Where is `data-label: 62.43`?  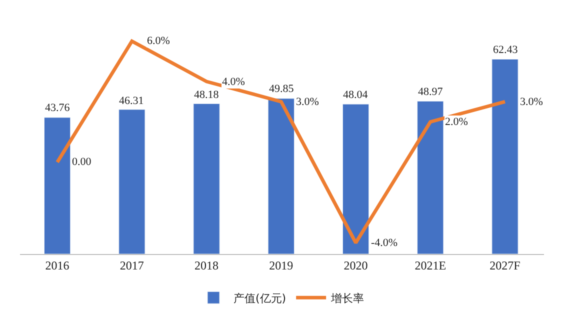 data-label: 62.43 is located at coordinates (505, 50).